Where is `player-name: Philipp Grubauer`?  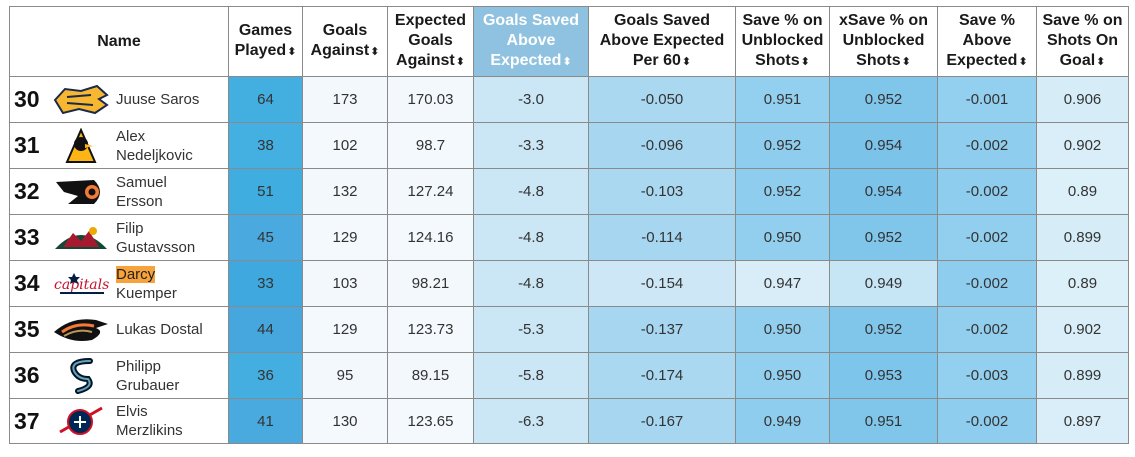 player-name: Philipp Grubauer is located at coordinates (145, 376).